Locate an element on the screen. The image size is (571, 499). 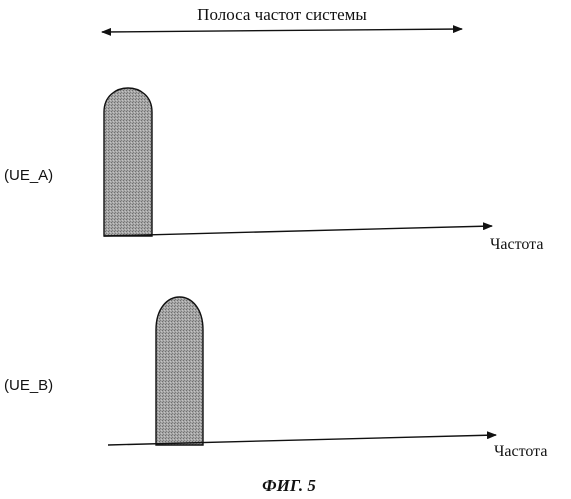
ue-b-frequency-axis-label: Частота is located at coordinates (520, 451).